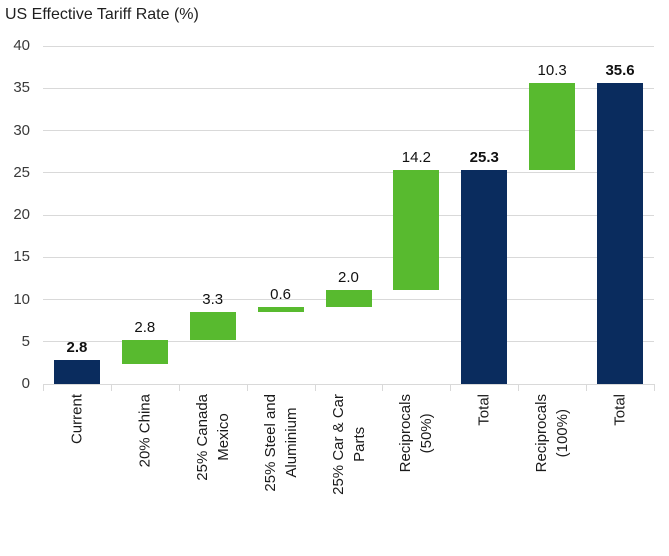 Image resolution: width=669 pixels, height=556 pixels. I want to click on y-axis-tick-label: 30, so click(21, 130).